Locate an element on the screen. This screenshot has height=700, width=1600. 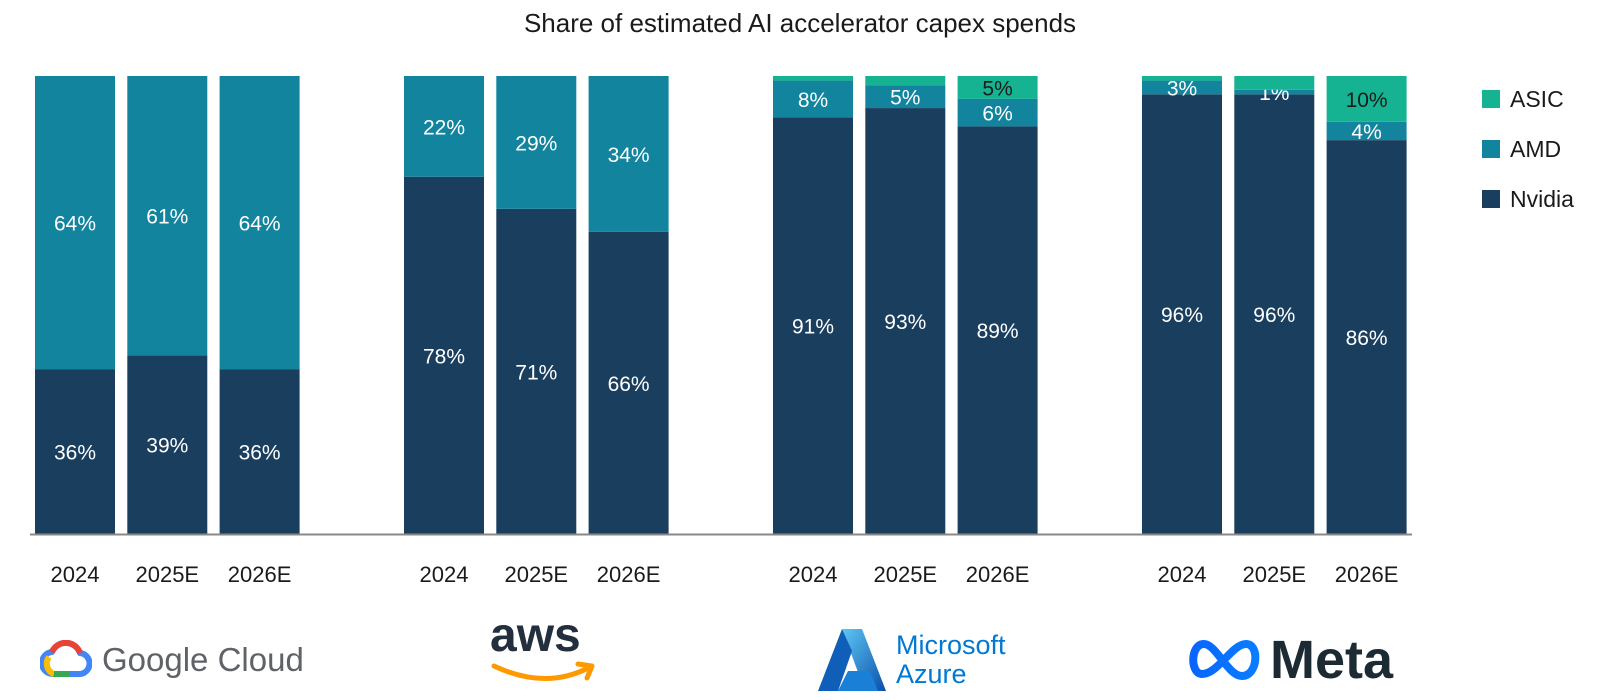
data-label-google-cloud-2024-nvidia: 36% is located at coordinates (75, 453).